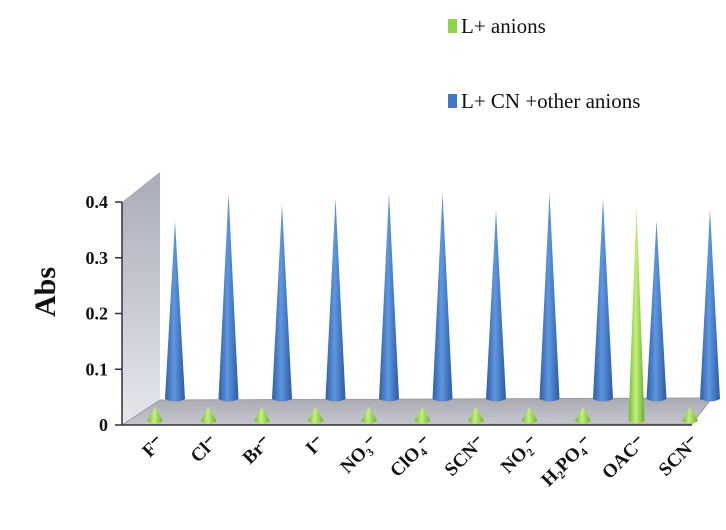  Describe the element at coordinates (204, 449) in the screenshot. I see `x-tick-label: Cl⁻` at that location.